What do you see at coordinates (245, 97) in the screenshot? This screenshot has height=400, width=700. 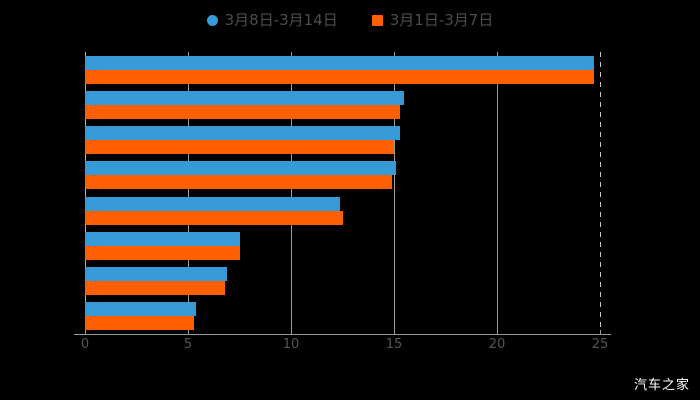 I see `bar-美国-series-1` at bounding box center [245, 97].